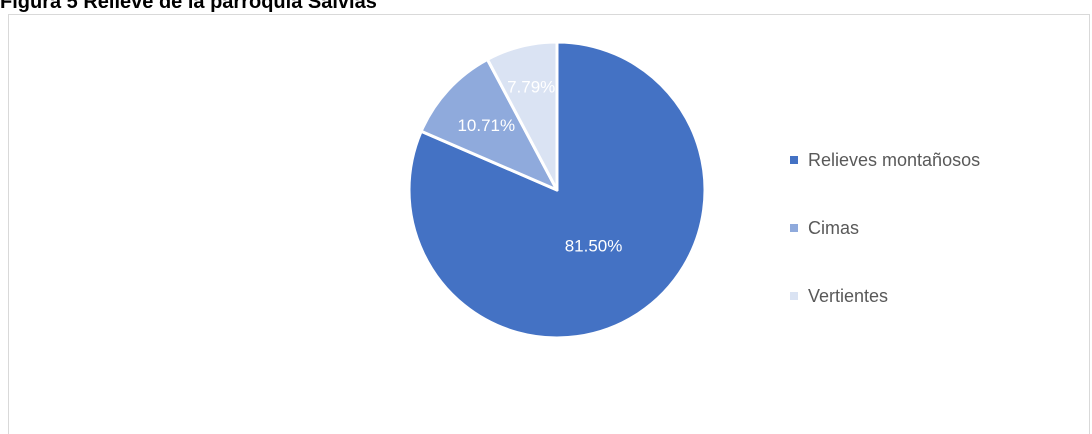  I want to click on legend-item-cimas: Cimas, so click(885, 228).